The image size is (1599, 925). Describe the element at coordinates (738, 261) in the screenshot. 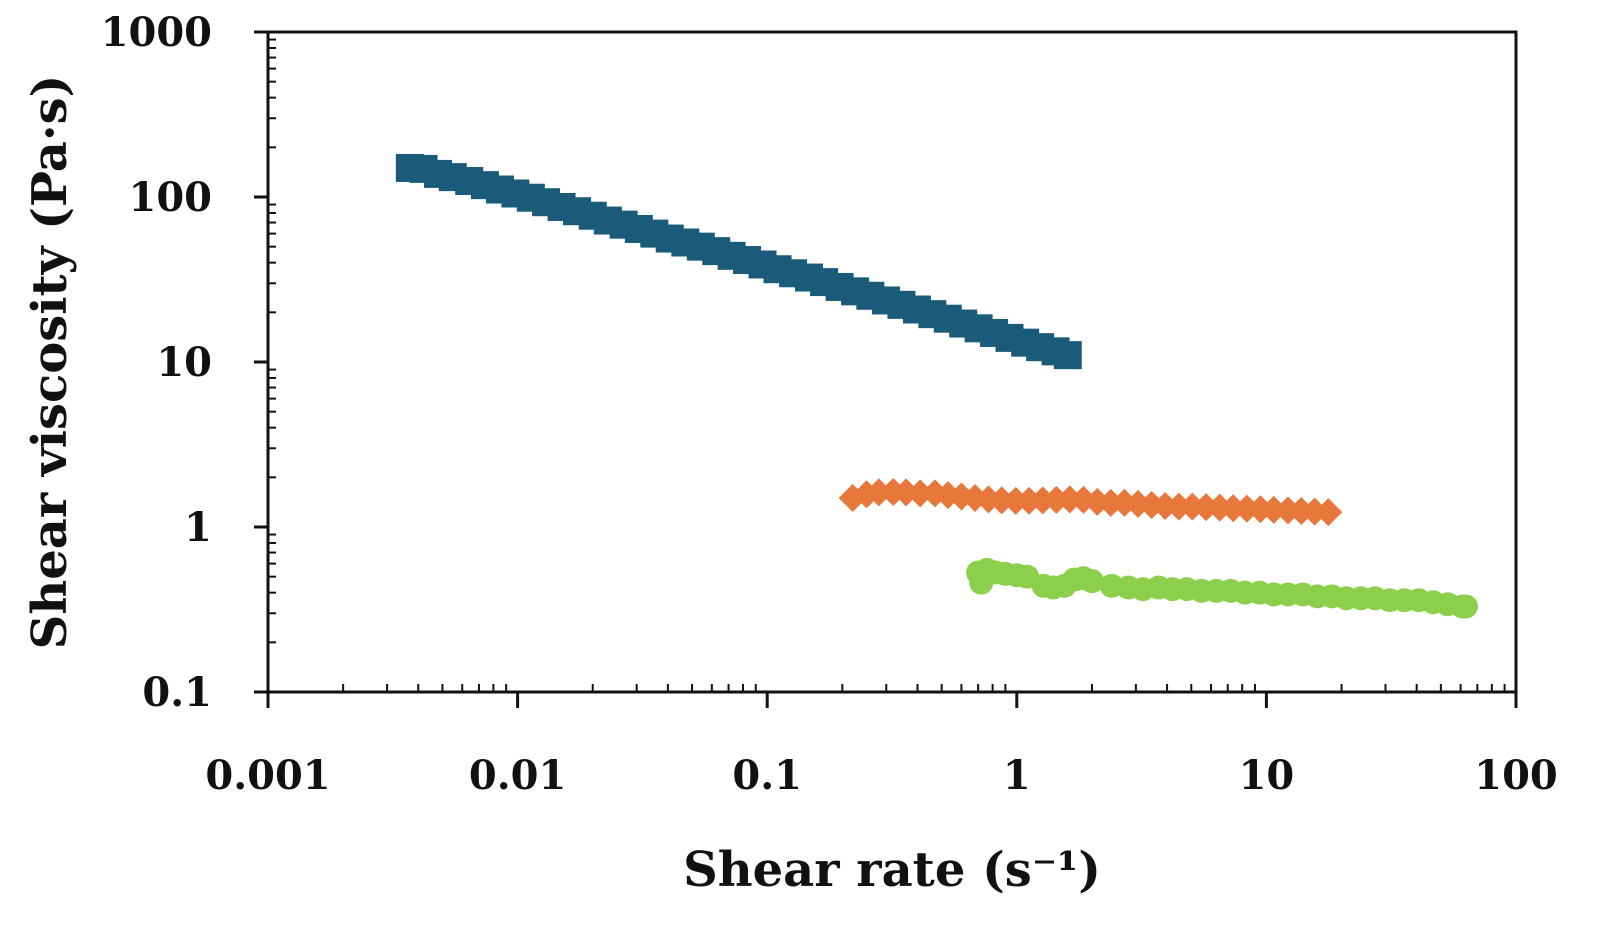

I see `series-1-markers` at that location.